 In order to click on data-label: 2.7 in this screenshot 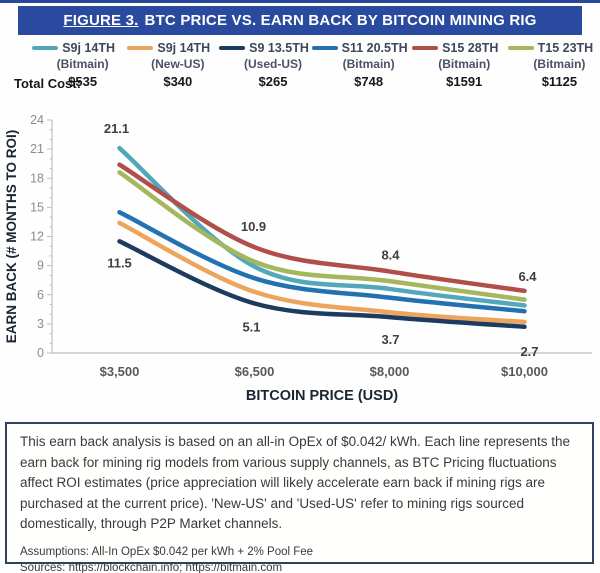, I will do `click(529, 351)`.